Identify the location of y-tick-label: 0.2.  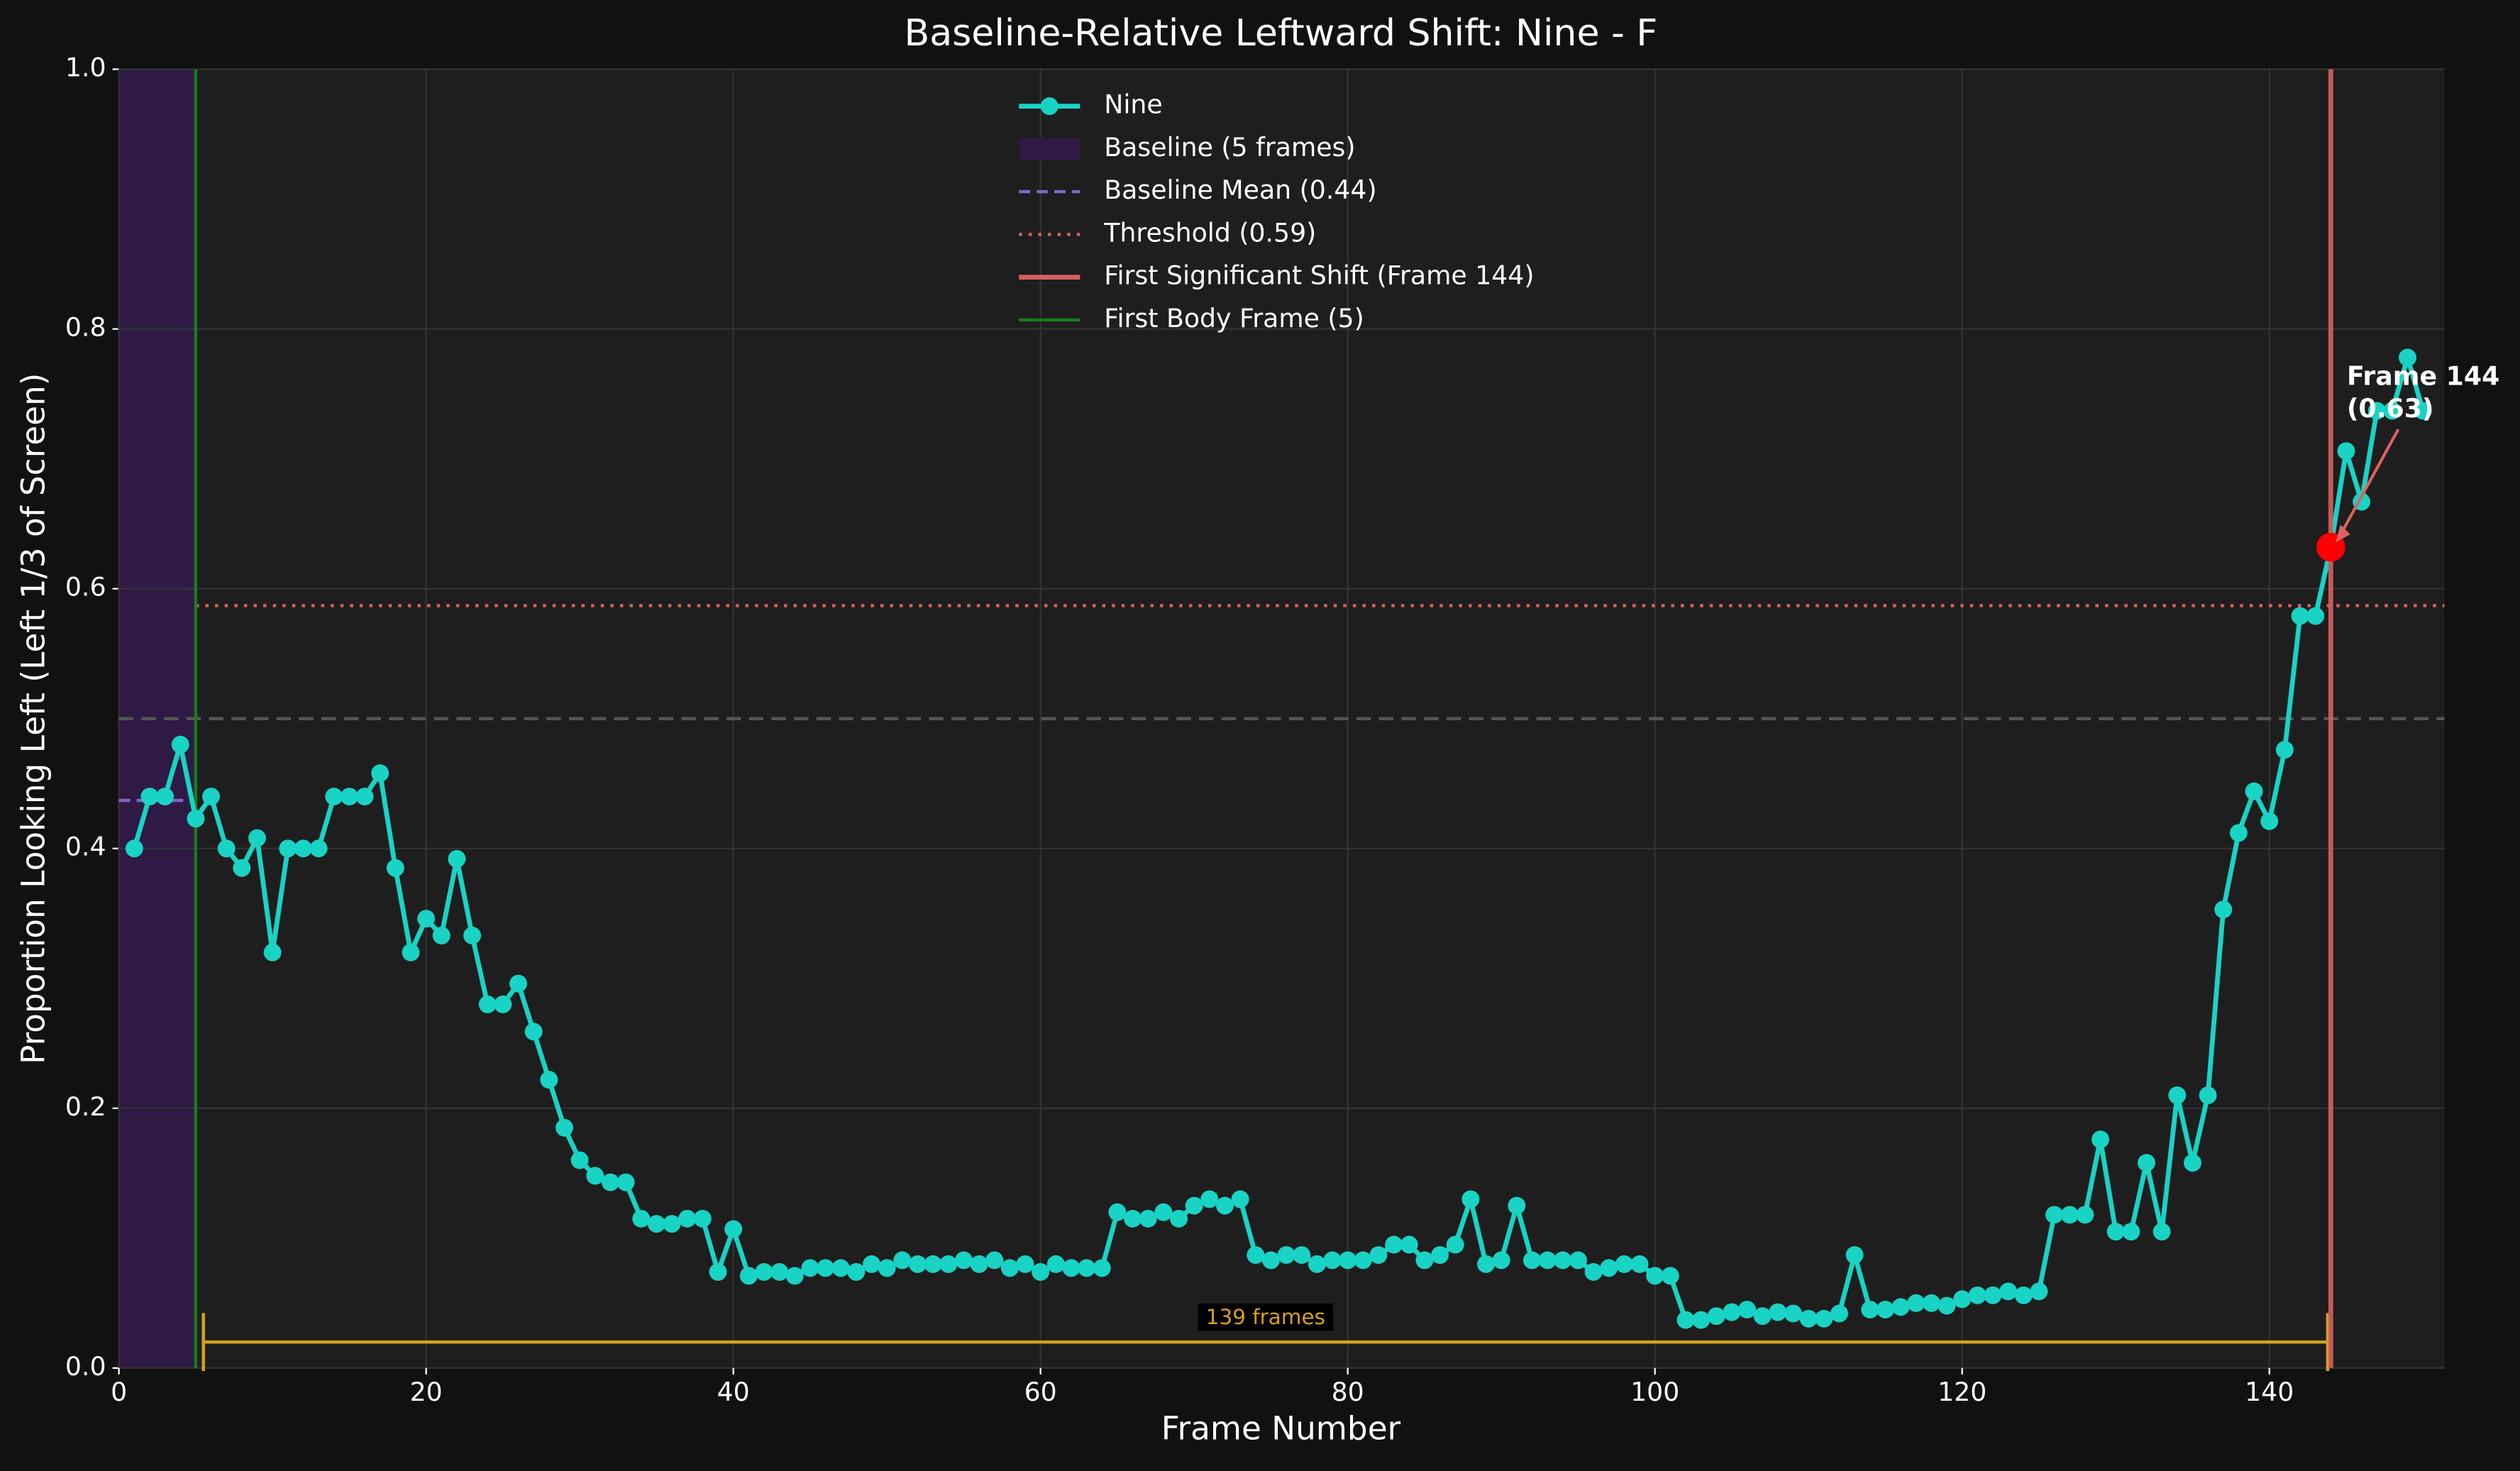
(85, 1106).